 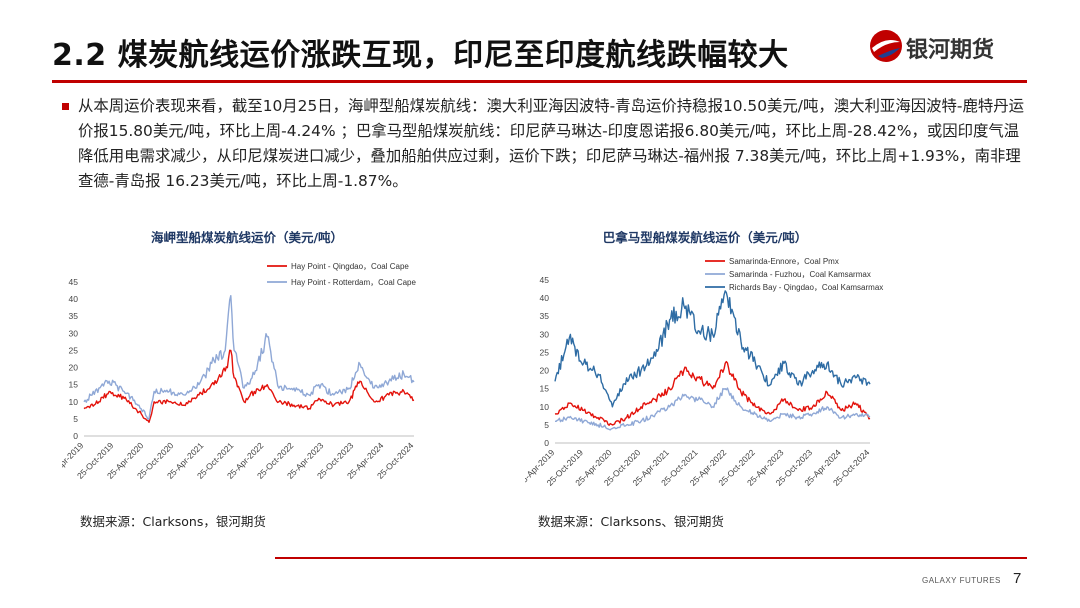 What do you see at coordinates (806, 287) in the screenshot?
I see `legend-label: Richards Bay - Qingdao，Coal Kamsarmax` at bounding box center [806, 287].